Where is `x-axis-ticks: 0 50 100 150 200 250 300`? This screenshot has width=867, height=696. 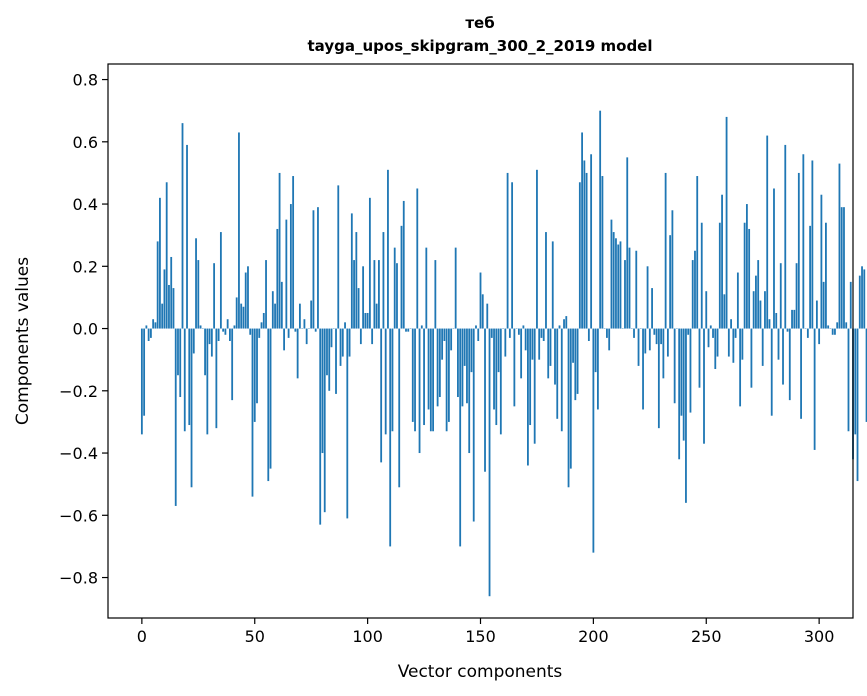 x-axis-ticks: 0 50 100 150 200 250 300 is located at coordinates (485, 632).